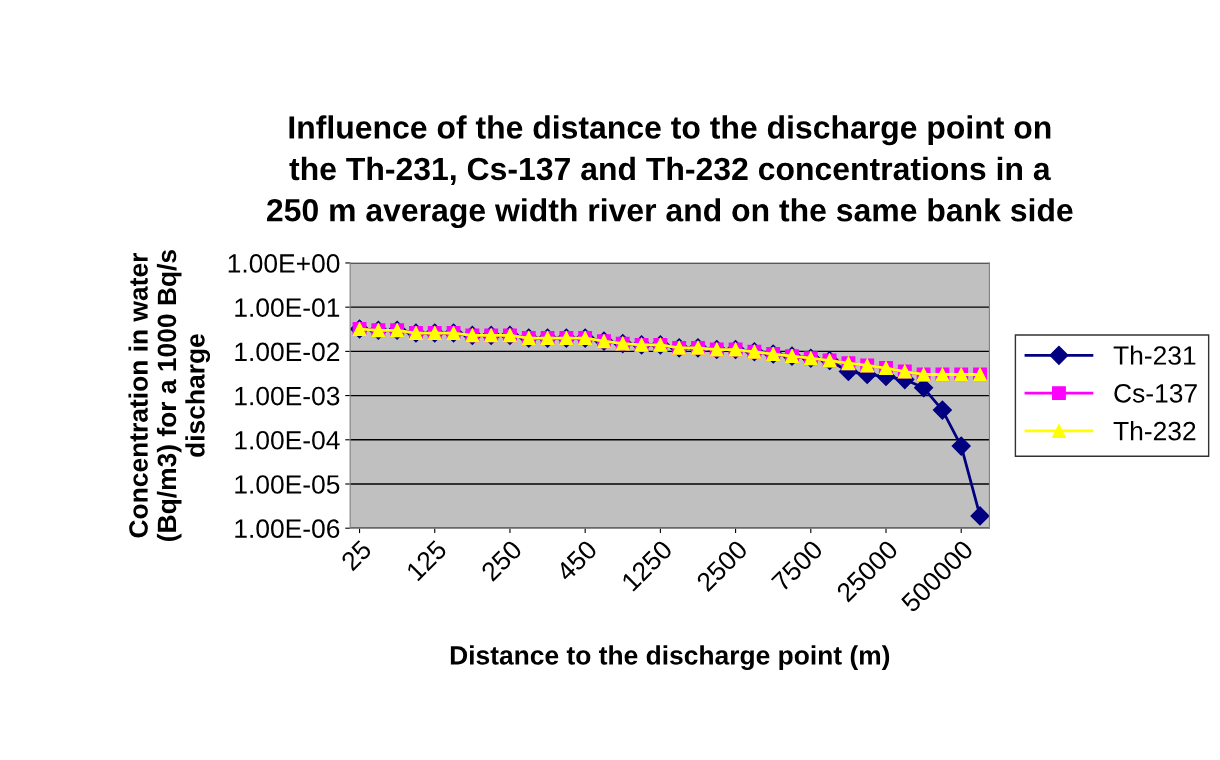  What do you see at coordinates (287, 352) in the screenshot?
I see `y-tick-label: 1.00E-02` at bounding box center [287, 352].